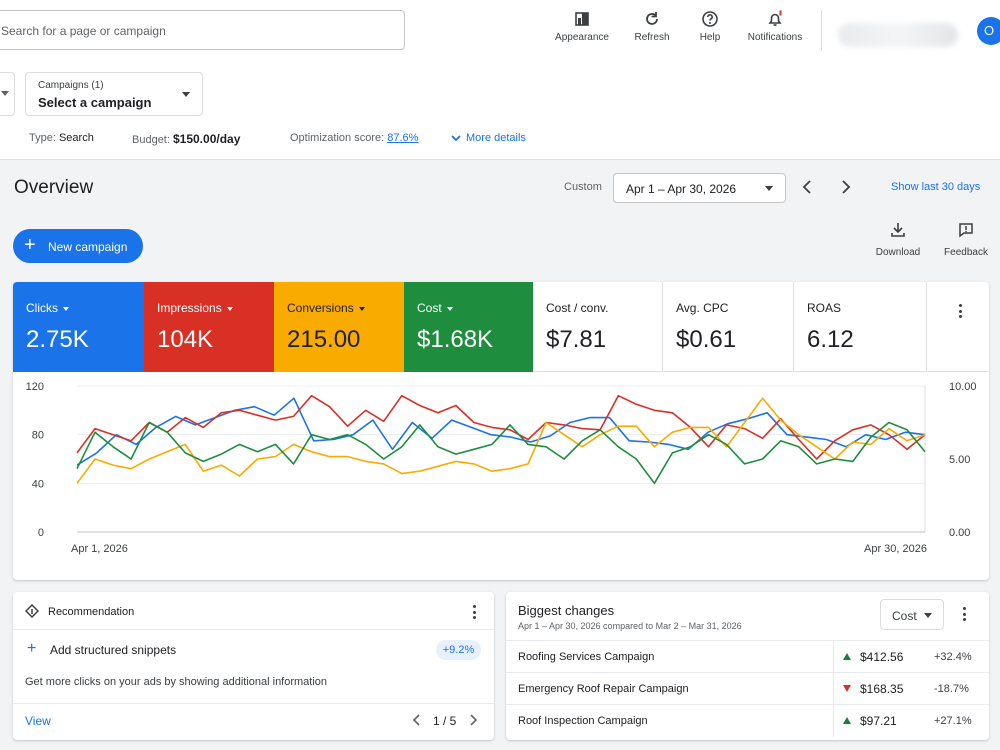 The height and width of the screenshot is (750, 1000). I want to click on metric-cost-per-conv: Cost / conv. $7.81, so click(598, 327).